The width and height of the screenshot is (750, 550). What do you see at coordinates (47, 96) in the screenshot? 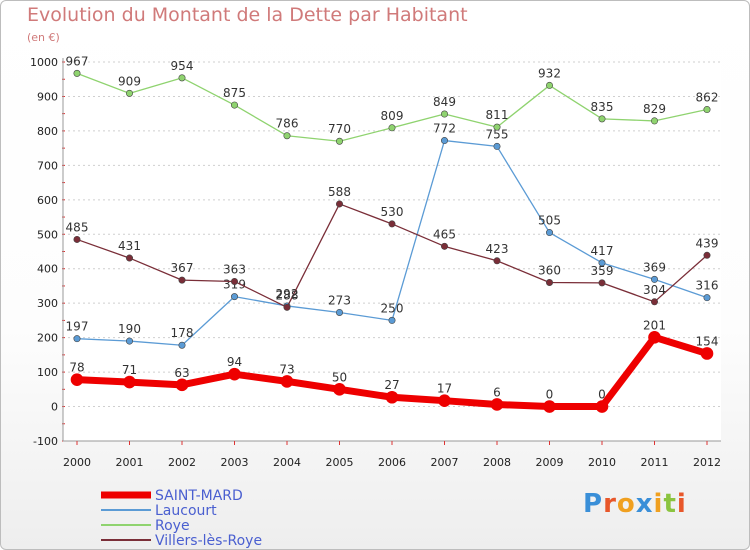
I see `y-tick-label: 900` at bounding box center [47, 96].